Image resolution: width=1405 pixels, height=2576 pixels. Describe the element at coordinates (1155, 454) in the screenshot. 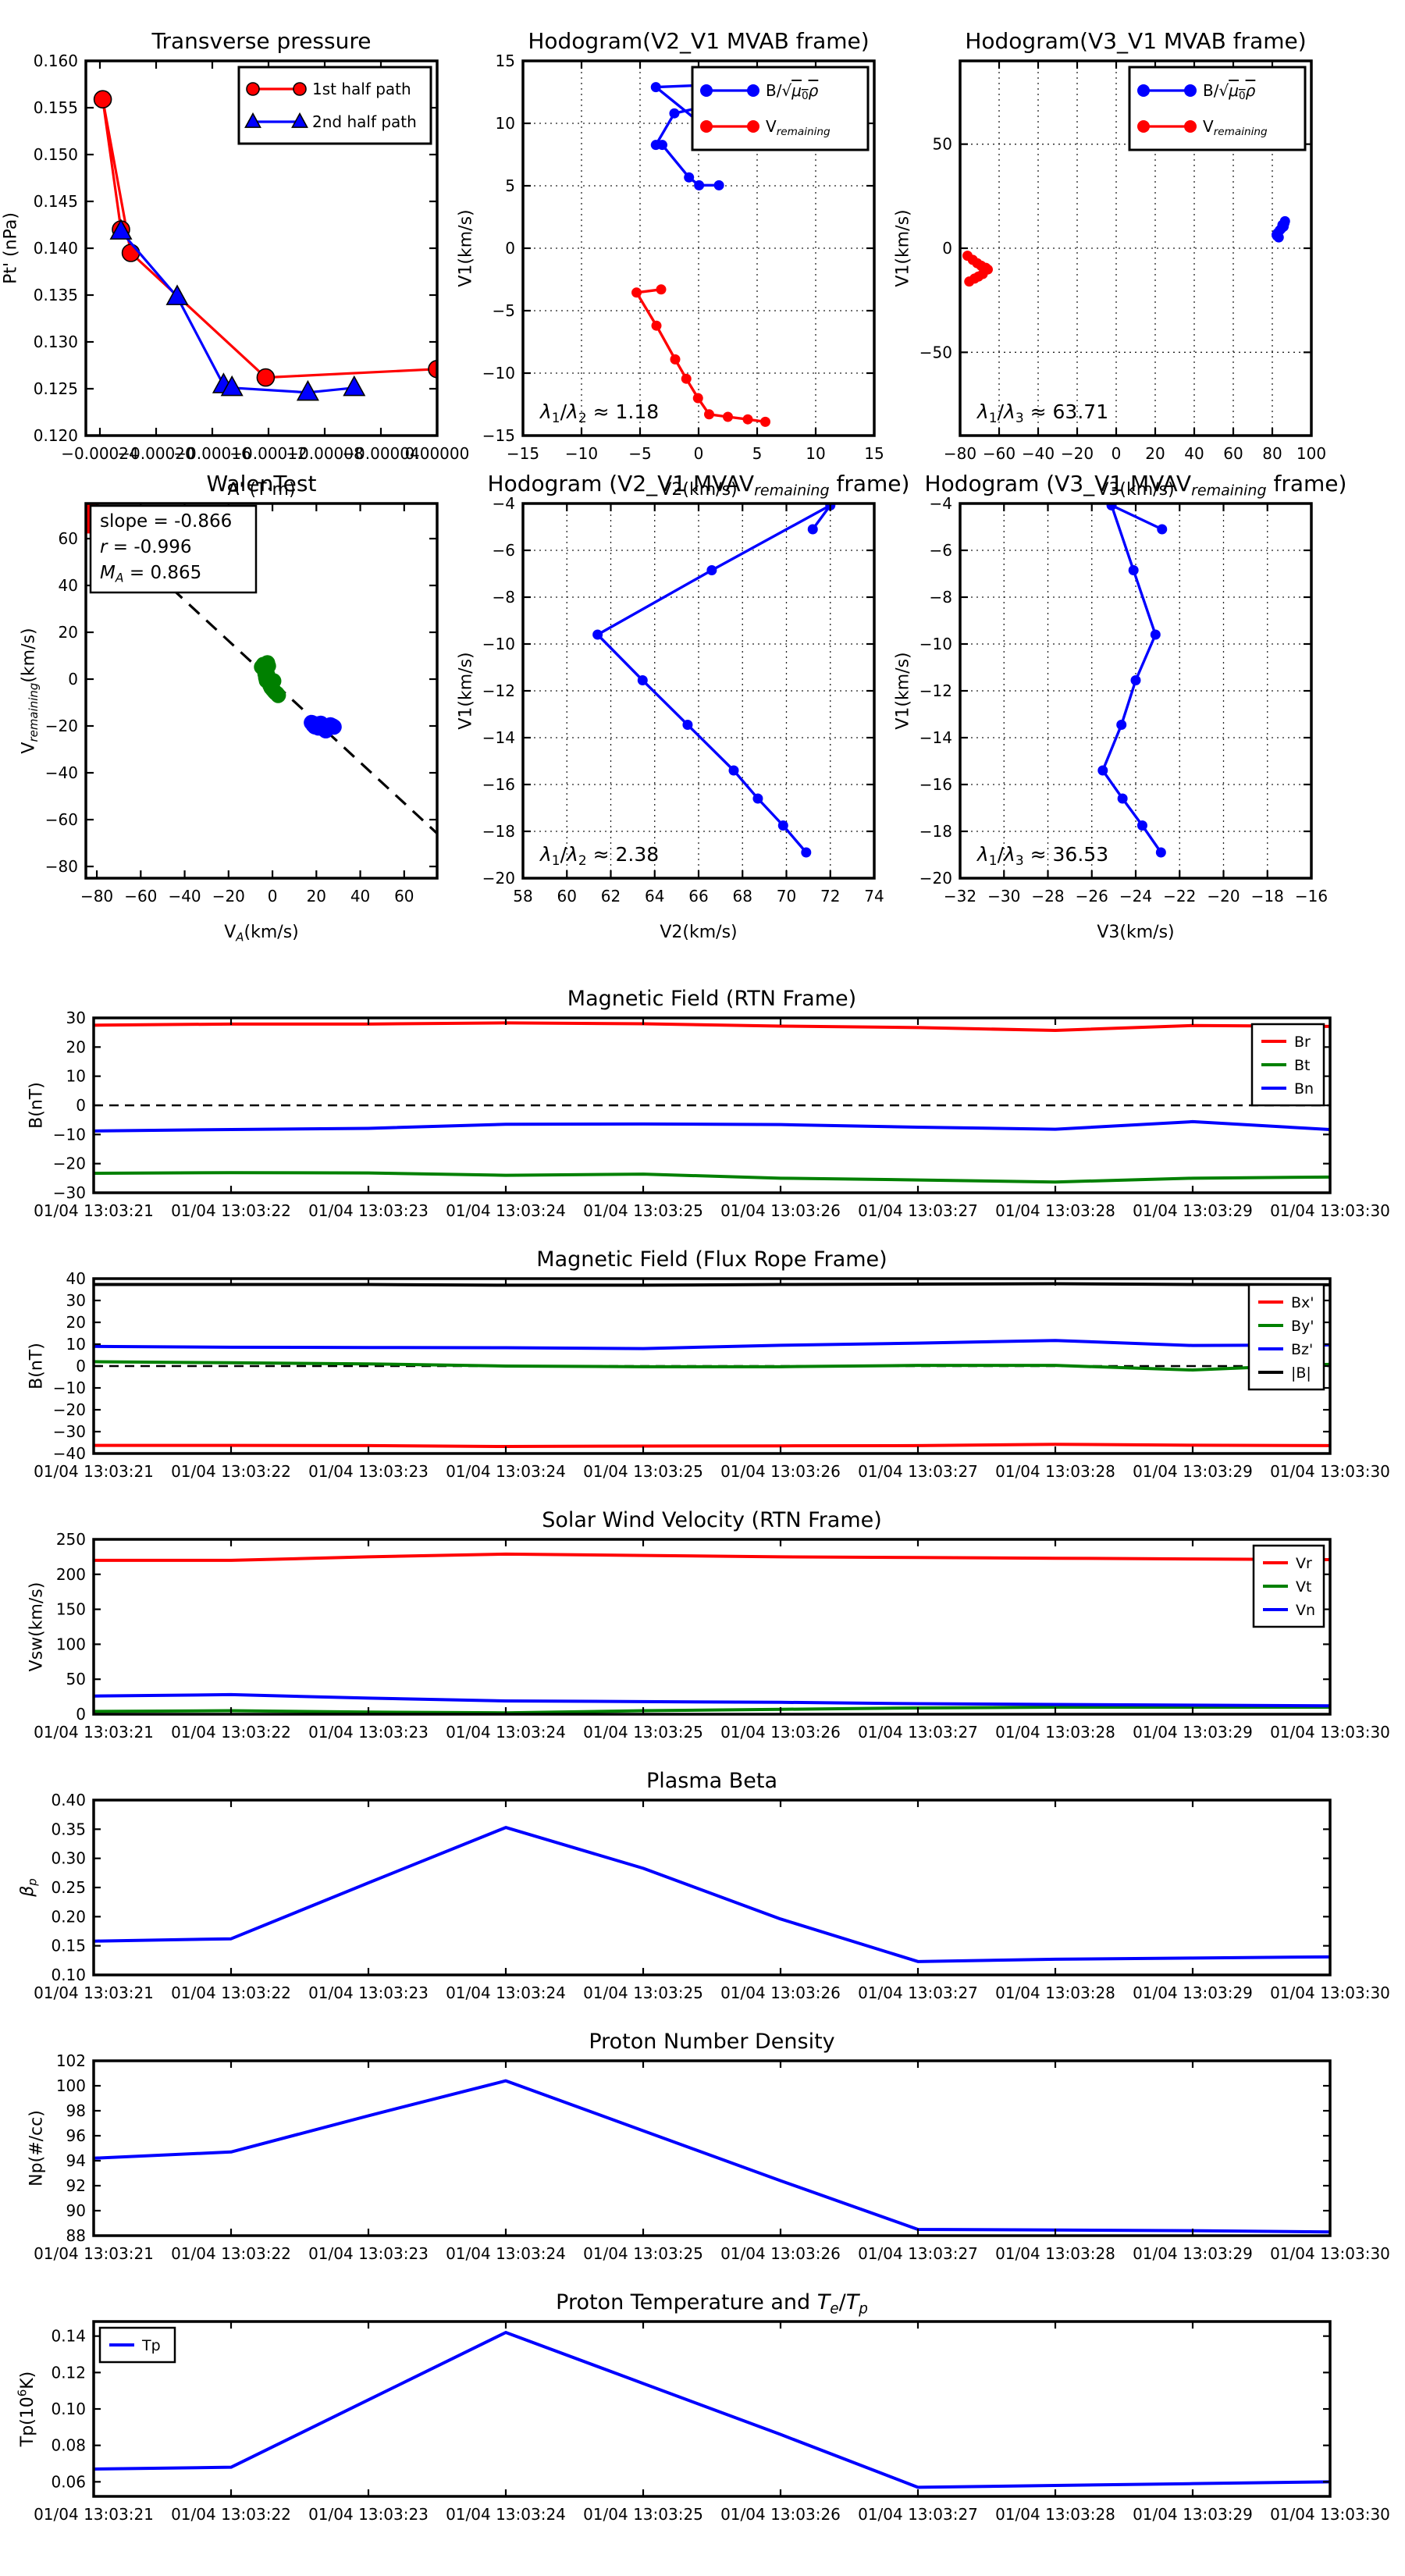

I see `x-tick-label: 20` at that location.